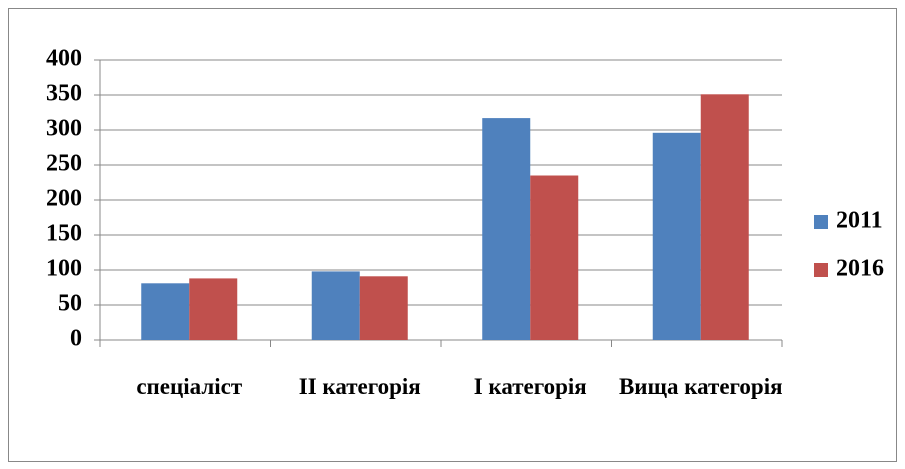 The height and width of the screenshot is (469, 905). Describe the element at coordinates (700, 386) in the screenshot. I see `x-tick-label: Вища категорія` at that location.